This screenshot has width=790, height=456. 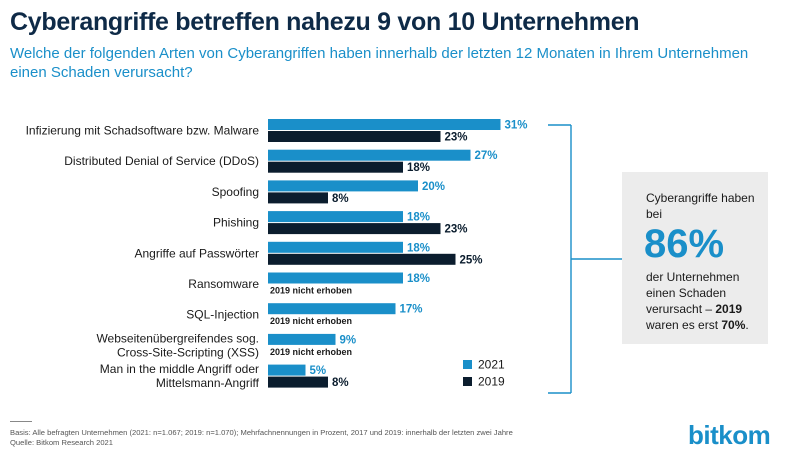 What do you see at coordinates (491, 365) in the screenshot?
I see `legend-label-2021: 2021` at bounding box center [491, 365].